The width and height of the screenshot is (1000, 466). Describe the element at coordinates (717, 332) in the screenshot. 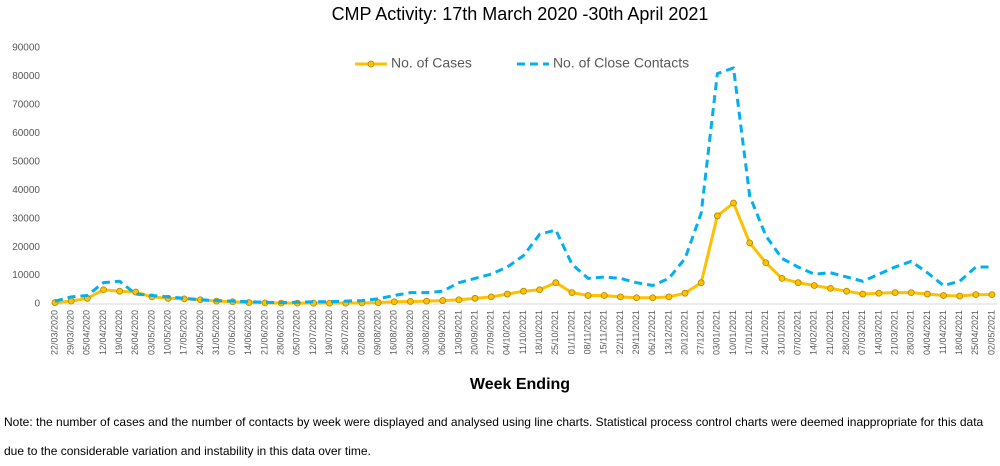

I see `x-tick-label: 03/01/2021` at that location.